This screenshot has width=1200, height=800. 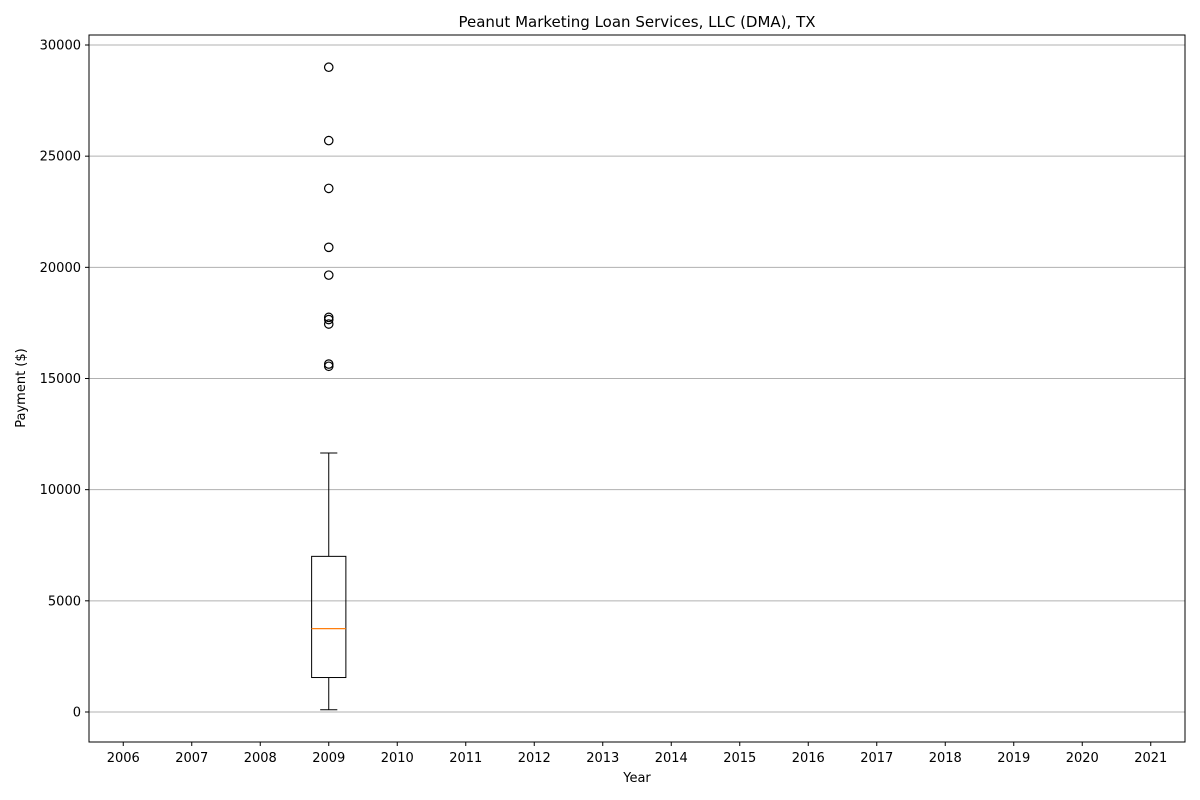 What do you see at coordinates (671, 758) in the screenshot?
I see `x-tick-label: 2014` at bounding box center [671, 758].